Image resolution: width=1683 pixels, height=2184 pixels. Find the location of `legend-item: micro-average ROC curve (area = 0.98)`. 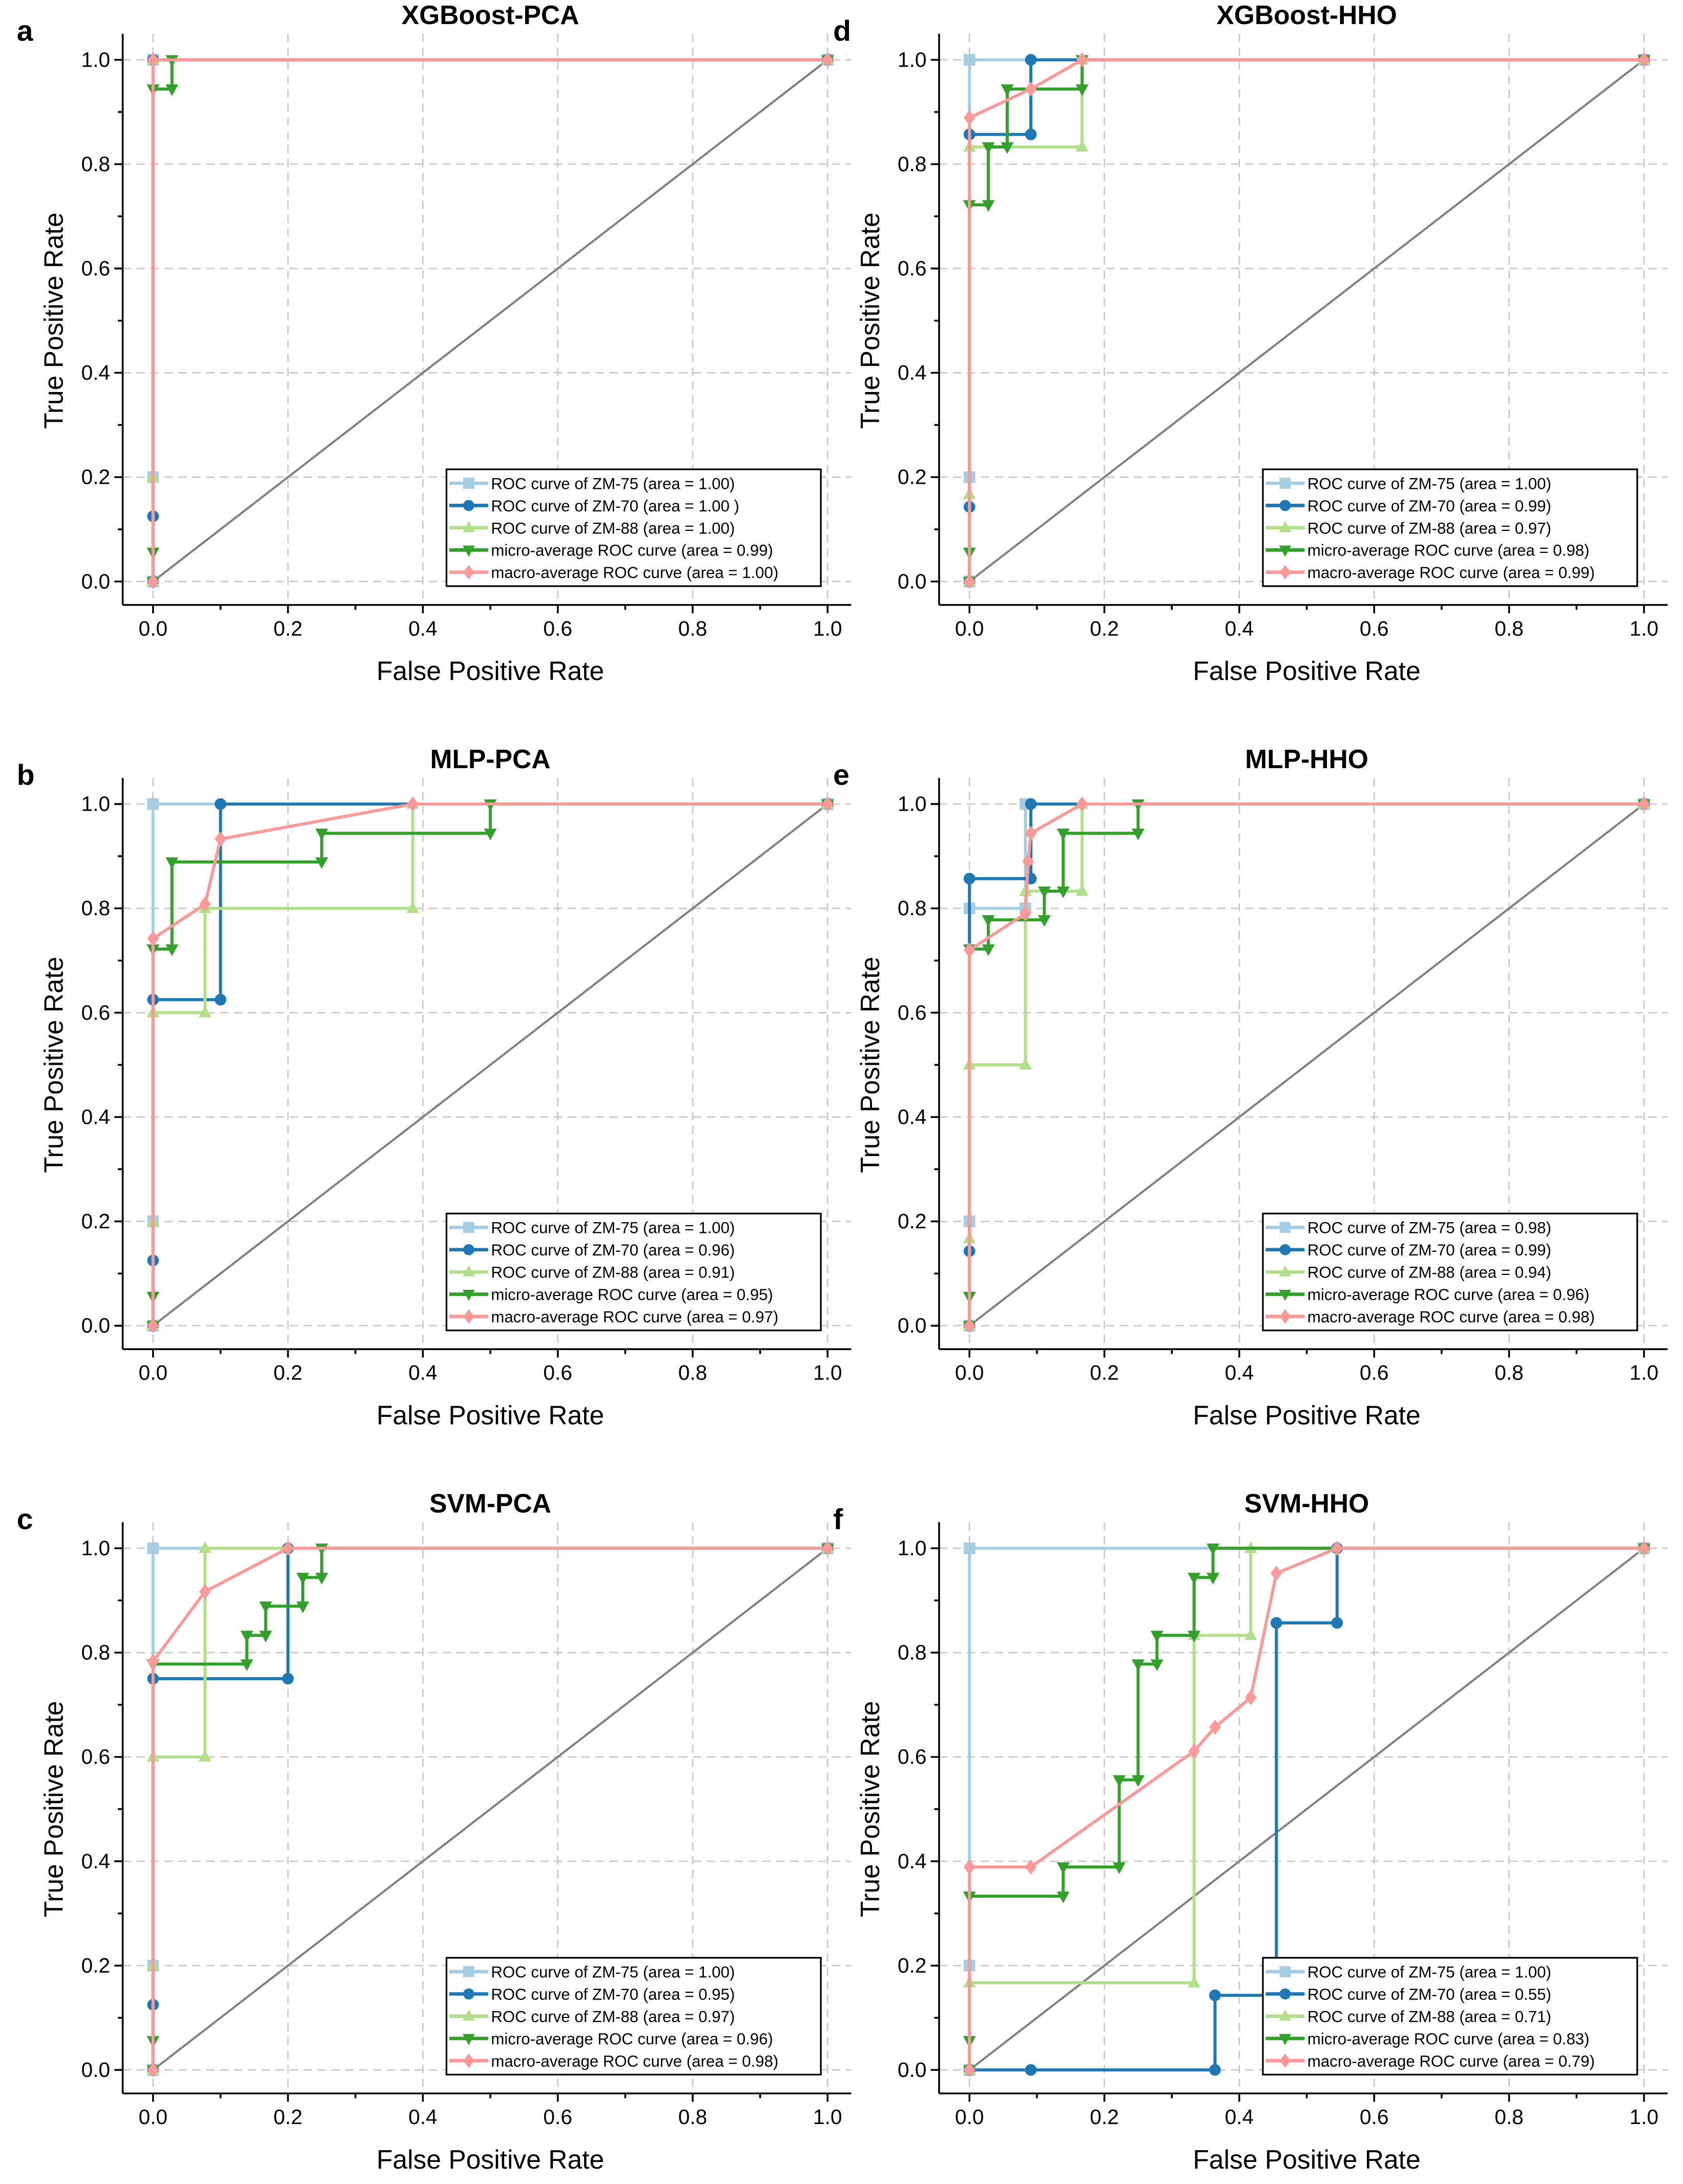

legend-item: micro-average ROC curve (area = 0.98) is located at coordinates (1427, 551).